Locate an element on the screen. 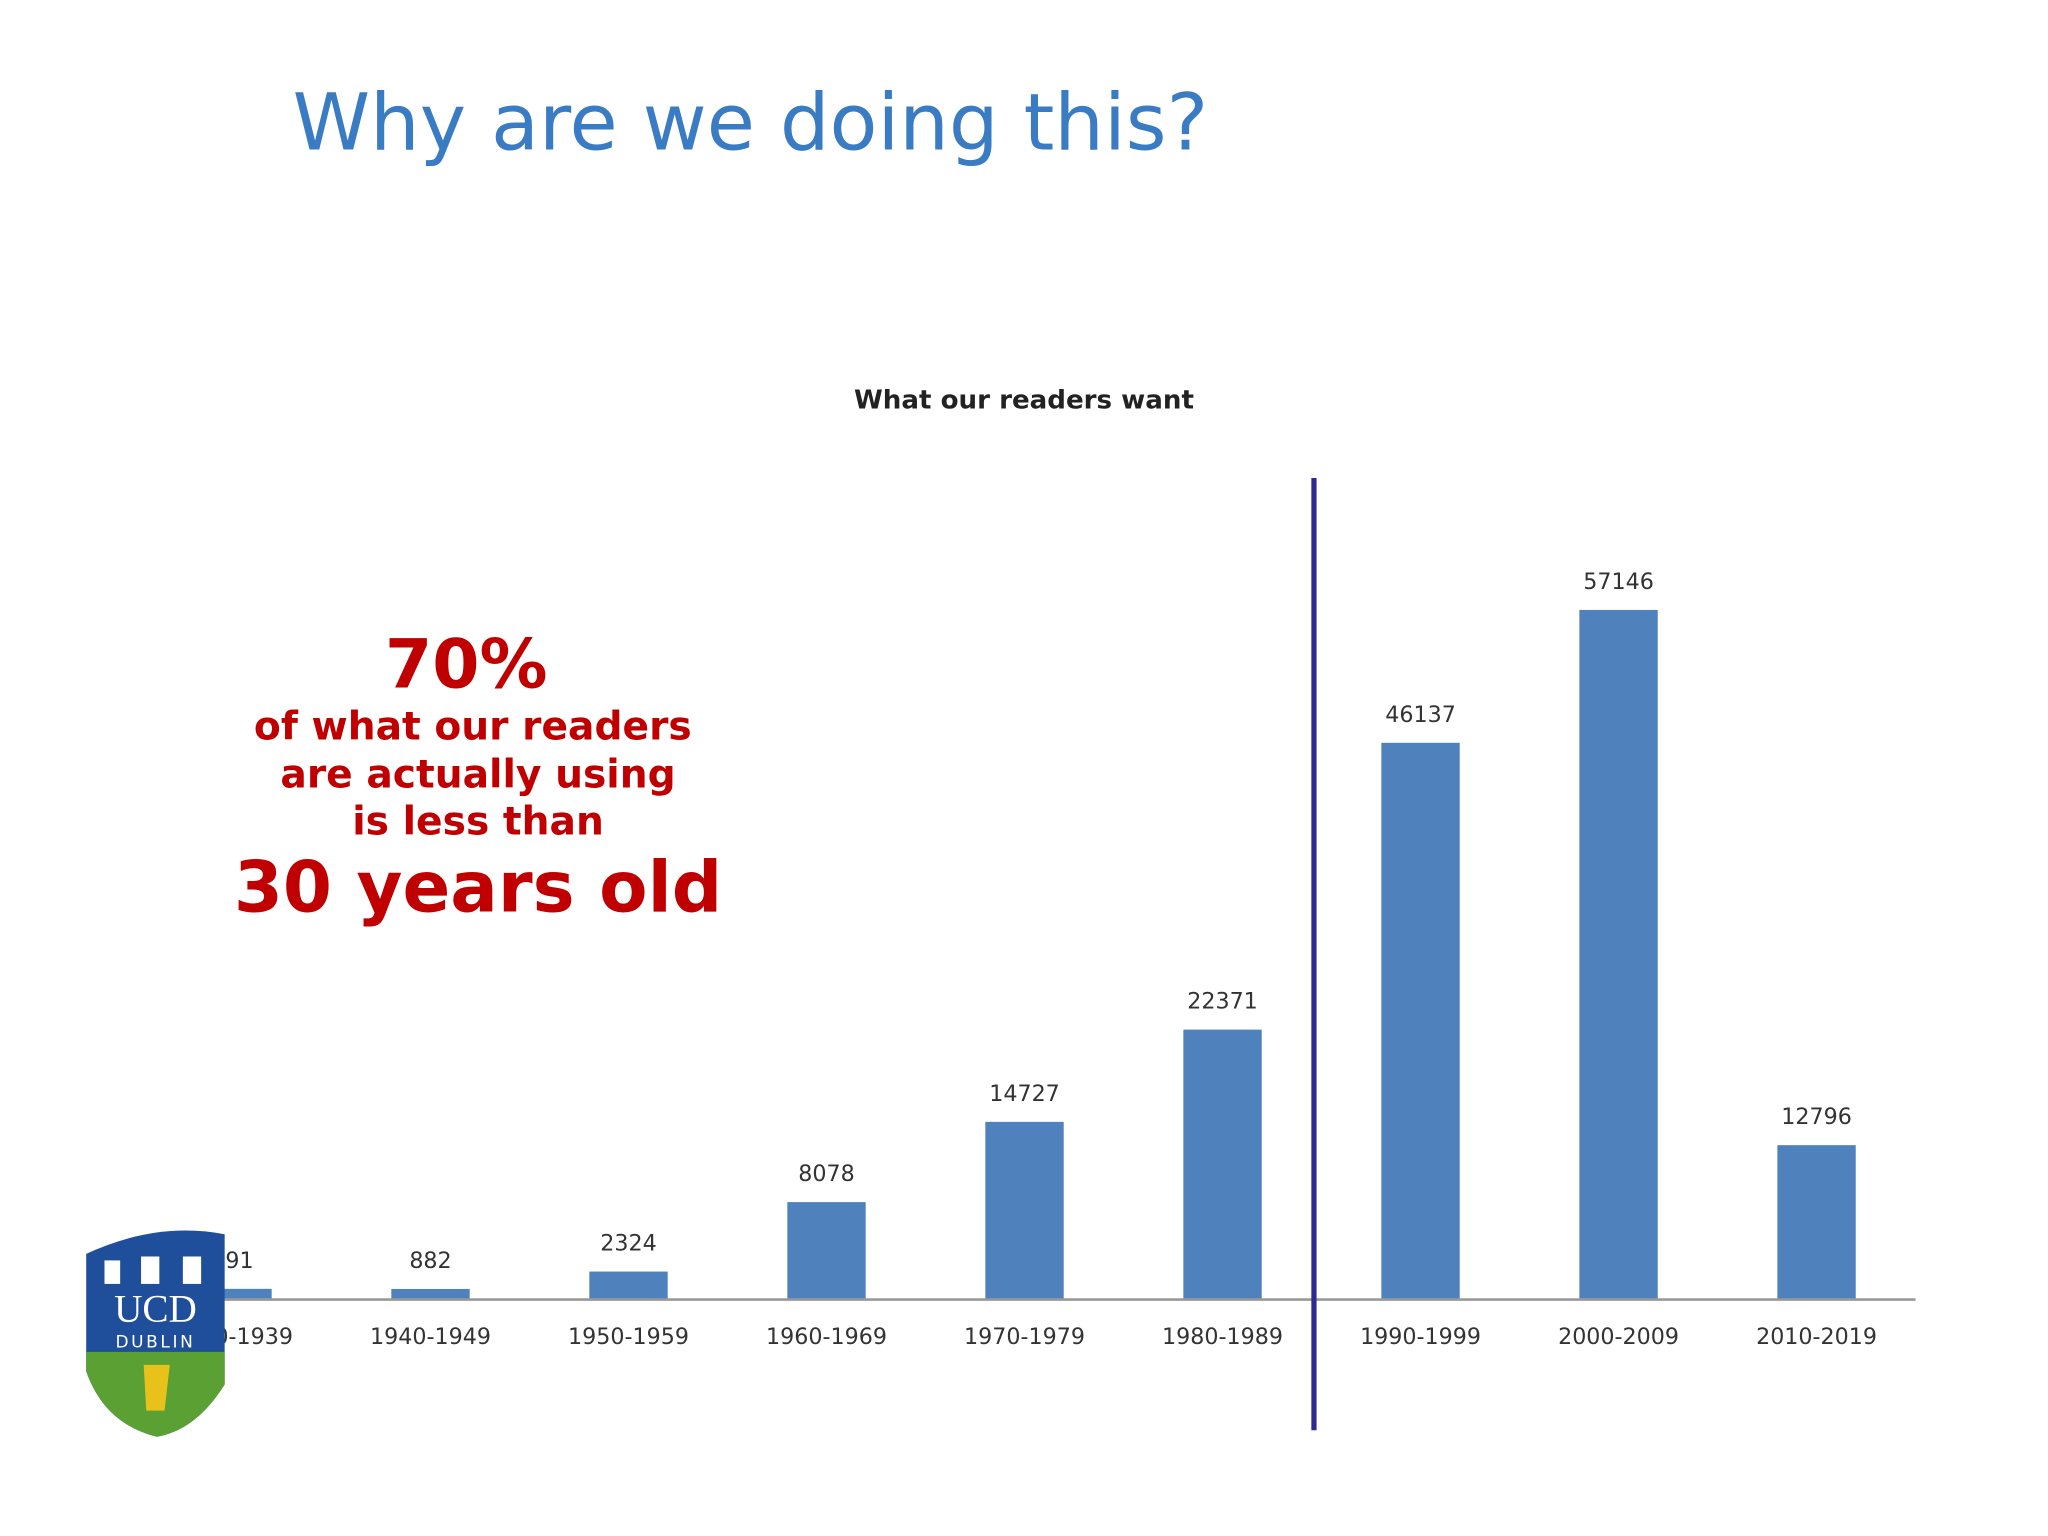  value-label: 882 is located at coordinates (430, 1261).